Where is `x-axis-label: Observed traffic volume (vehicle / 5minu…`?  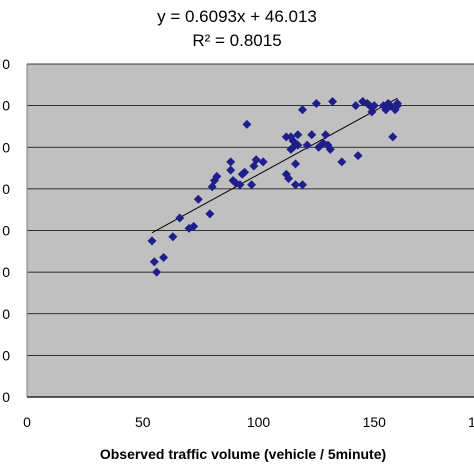
x-axis-label: Observed traffic volume (vehicle / 5minu… is located at coordinates (243, 454).